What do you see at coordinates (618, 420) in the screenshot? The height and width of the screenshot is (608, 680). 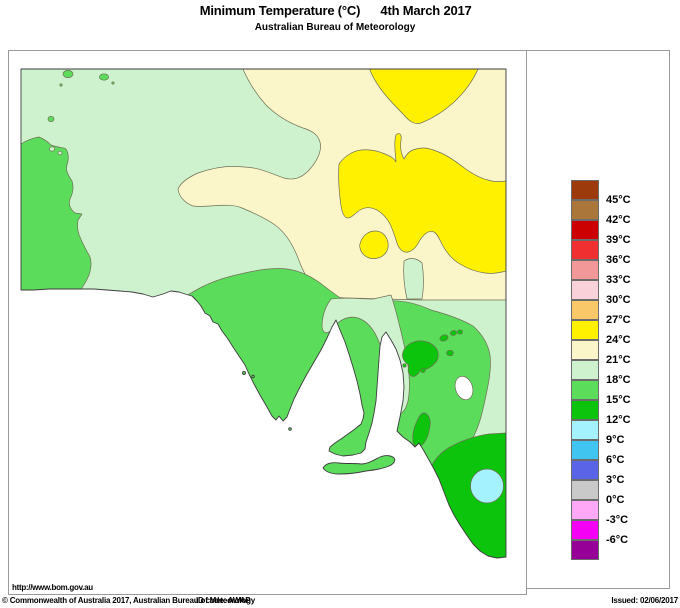 I see `legend-label: 12°C` at bounding box center [618, 420].